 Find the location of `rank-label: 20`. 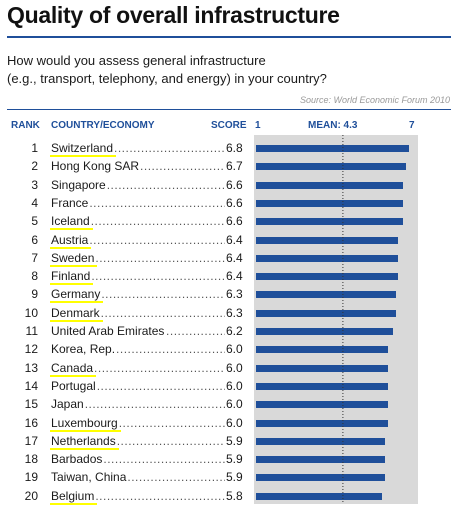

rank-label: 20 is located at coordinates (31, 495).